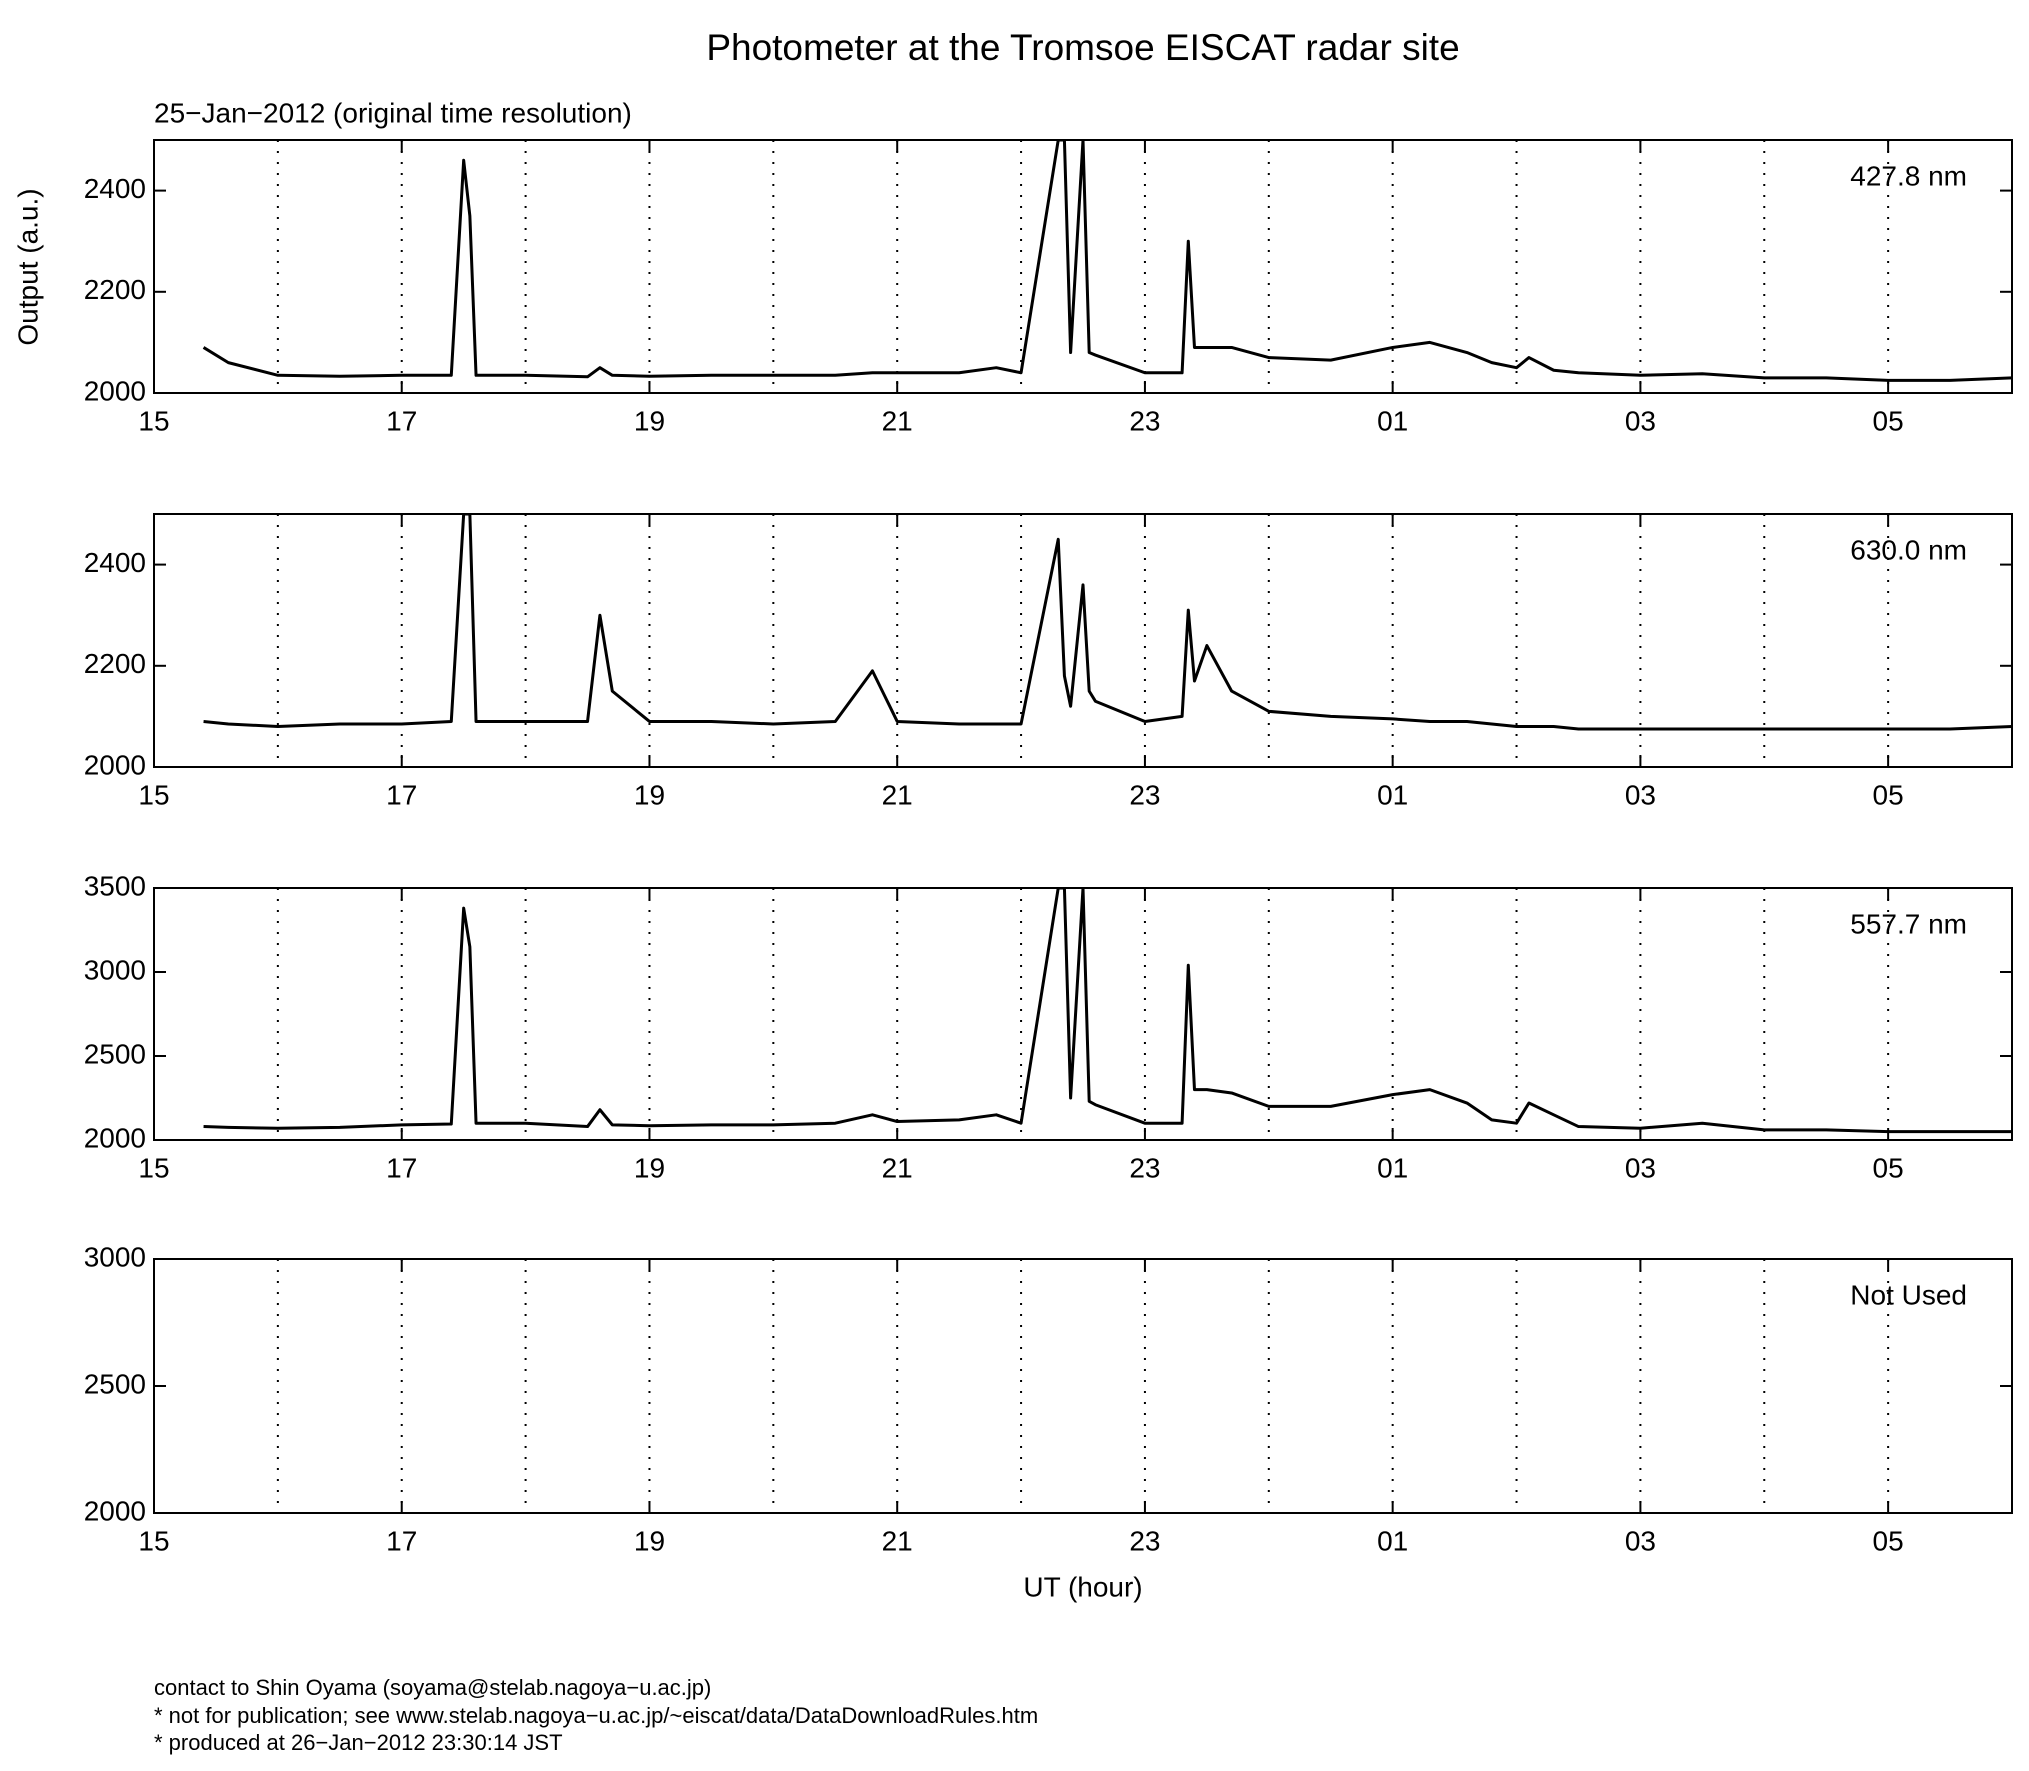  I want to click on panel-label: 557.7 nm, so click(1908, 923).